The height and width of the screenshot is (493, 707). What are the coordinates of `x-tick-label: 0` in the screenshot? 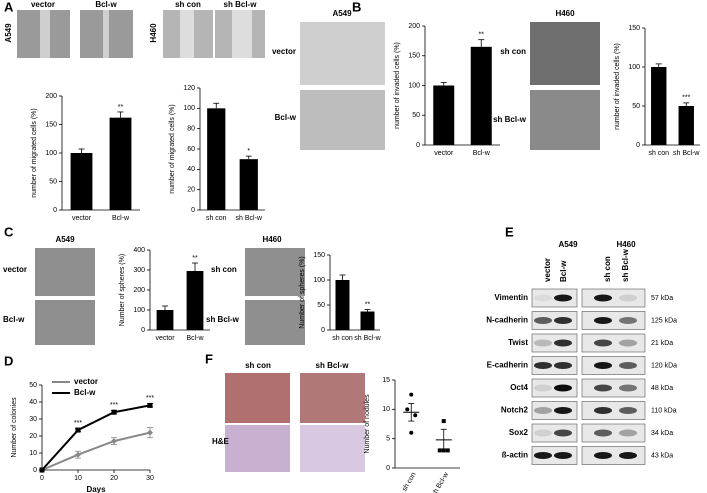 It's located at (42, 478).